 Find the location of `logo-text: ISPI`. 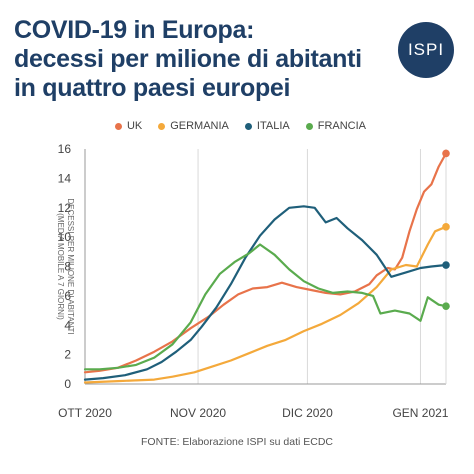

logo-text: ISPI is located at coordinates (426, 49).